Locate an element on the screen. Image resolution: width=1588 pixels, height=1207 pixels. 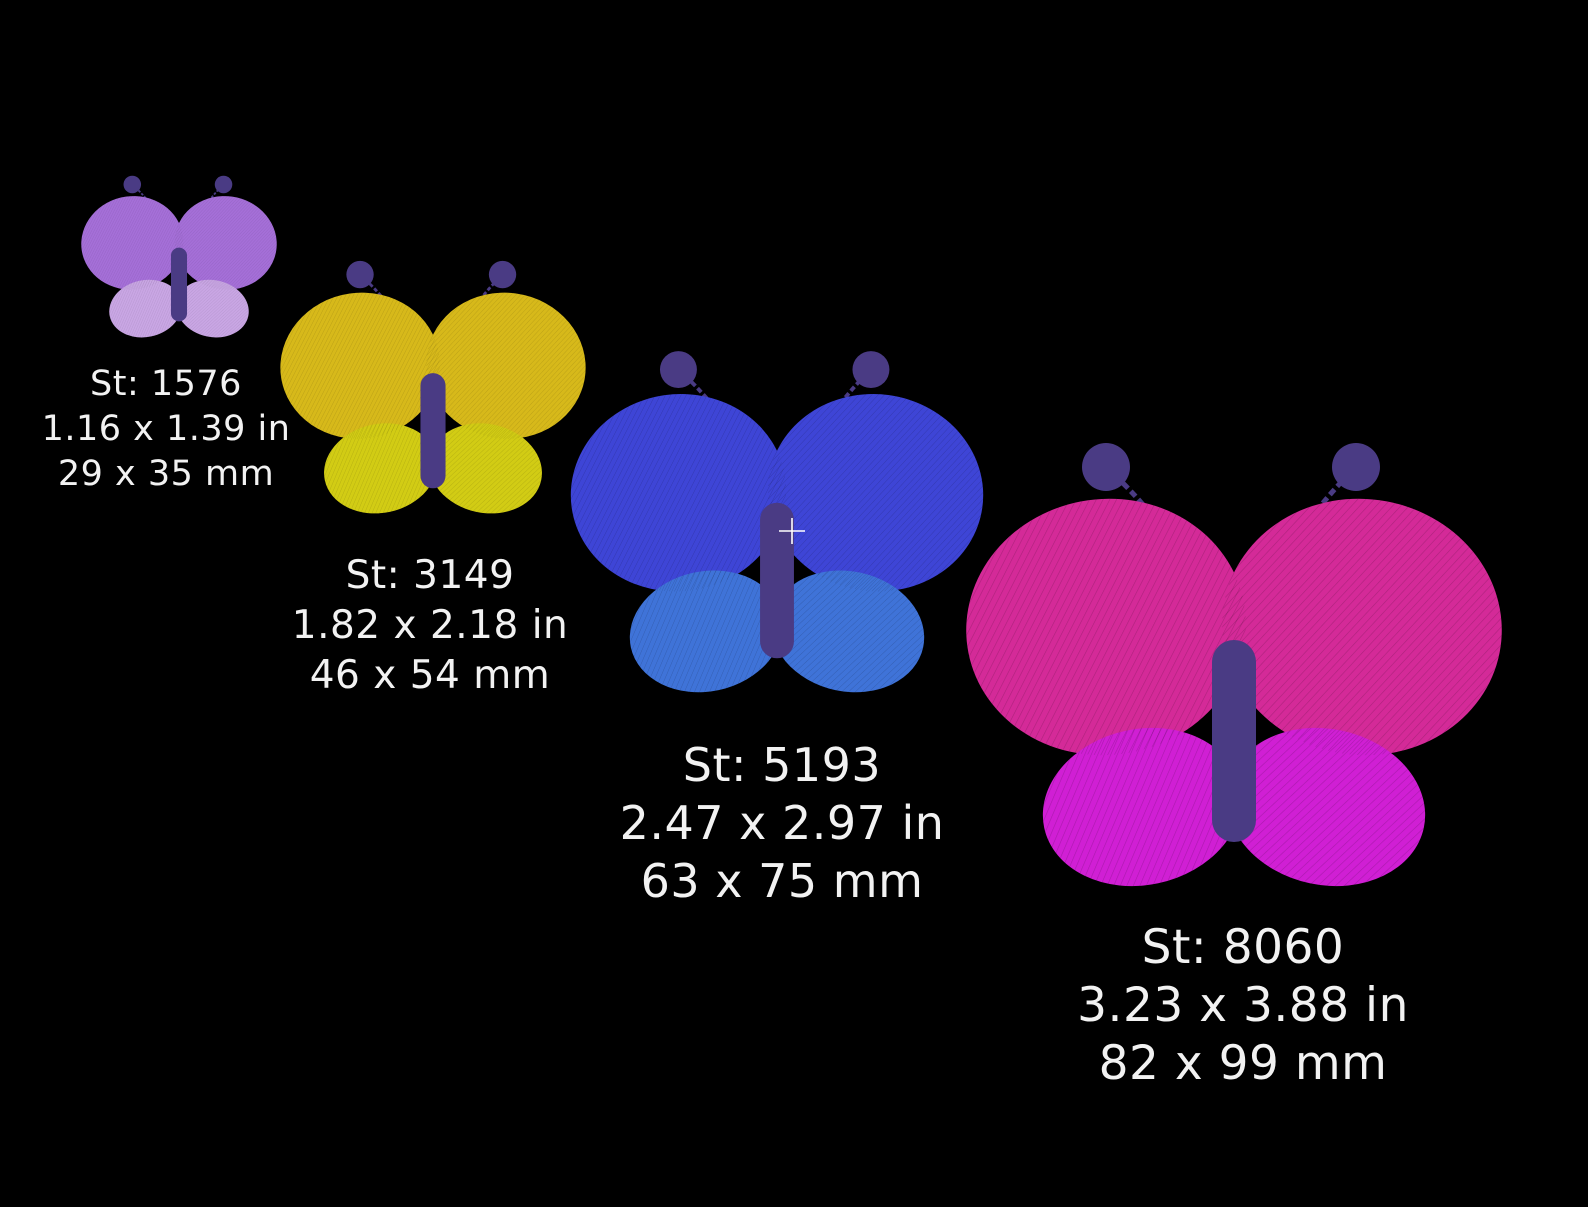
design-label-extra-large: St: 8060 3.23 x 3.88 in 82 x 99 mm is located at coordinates (1243, 1006).